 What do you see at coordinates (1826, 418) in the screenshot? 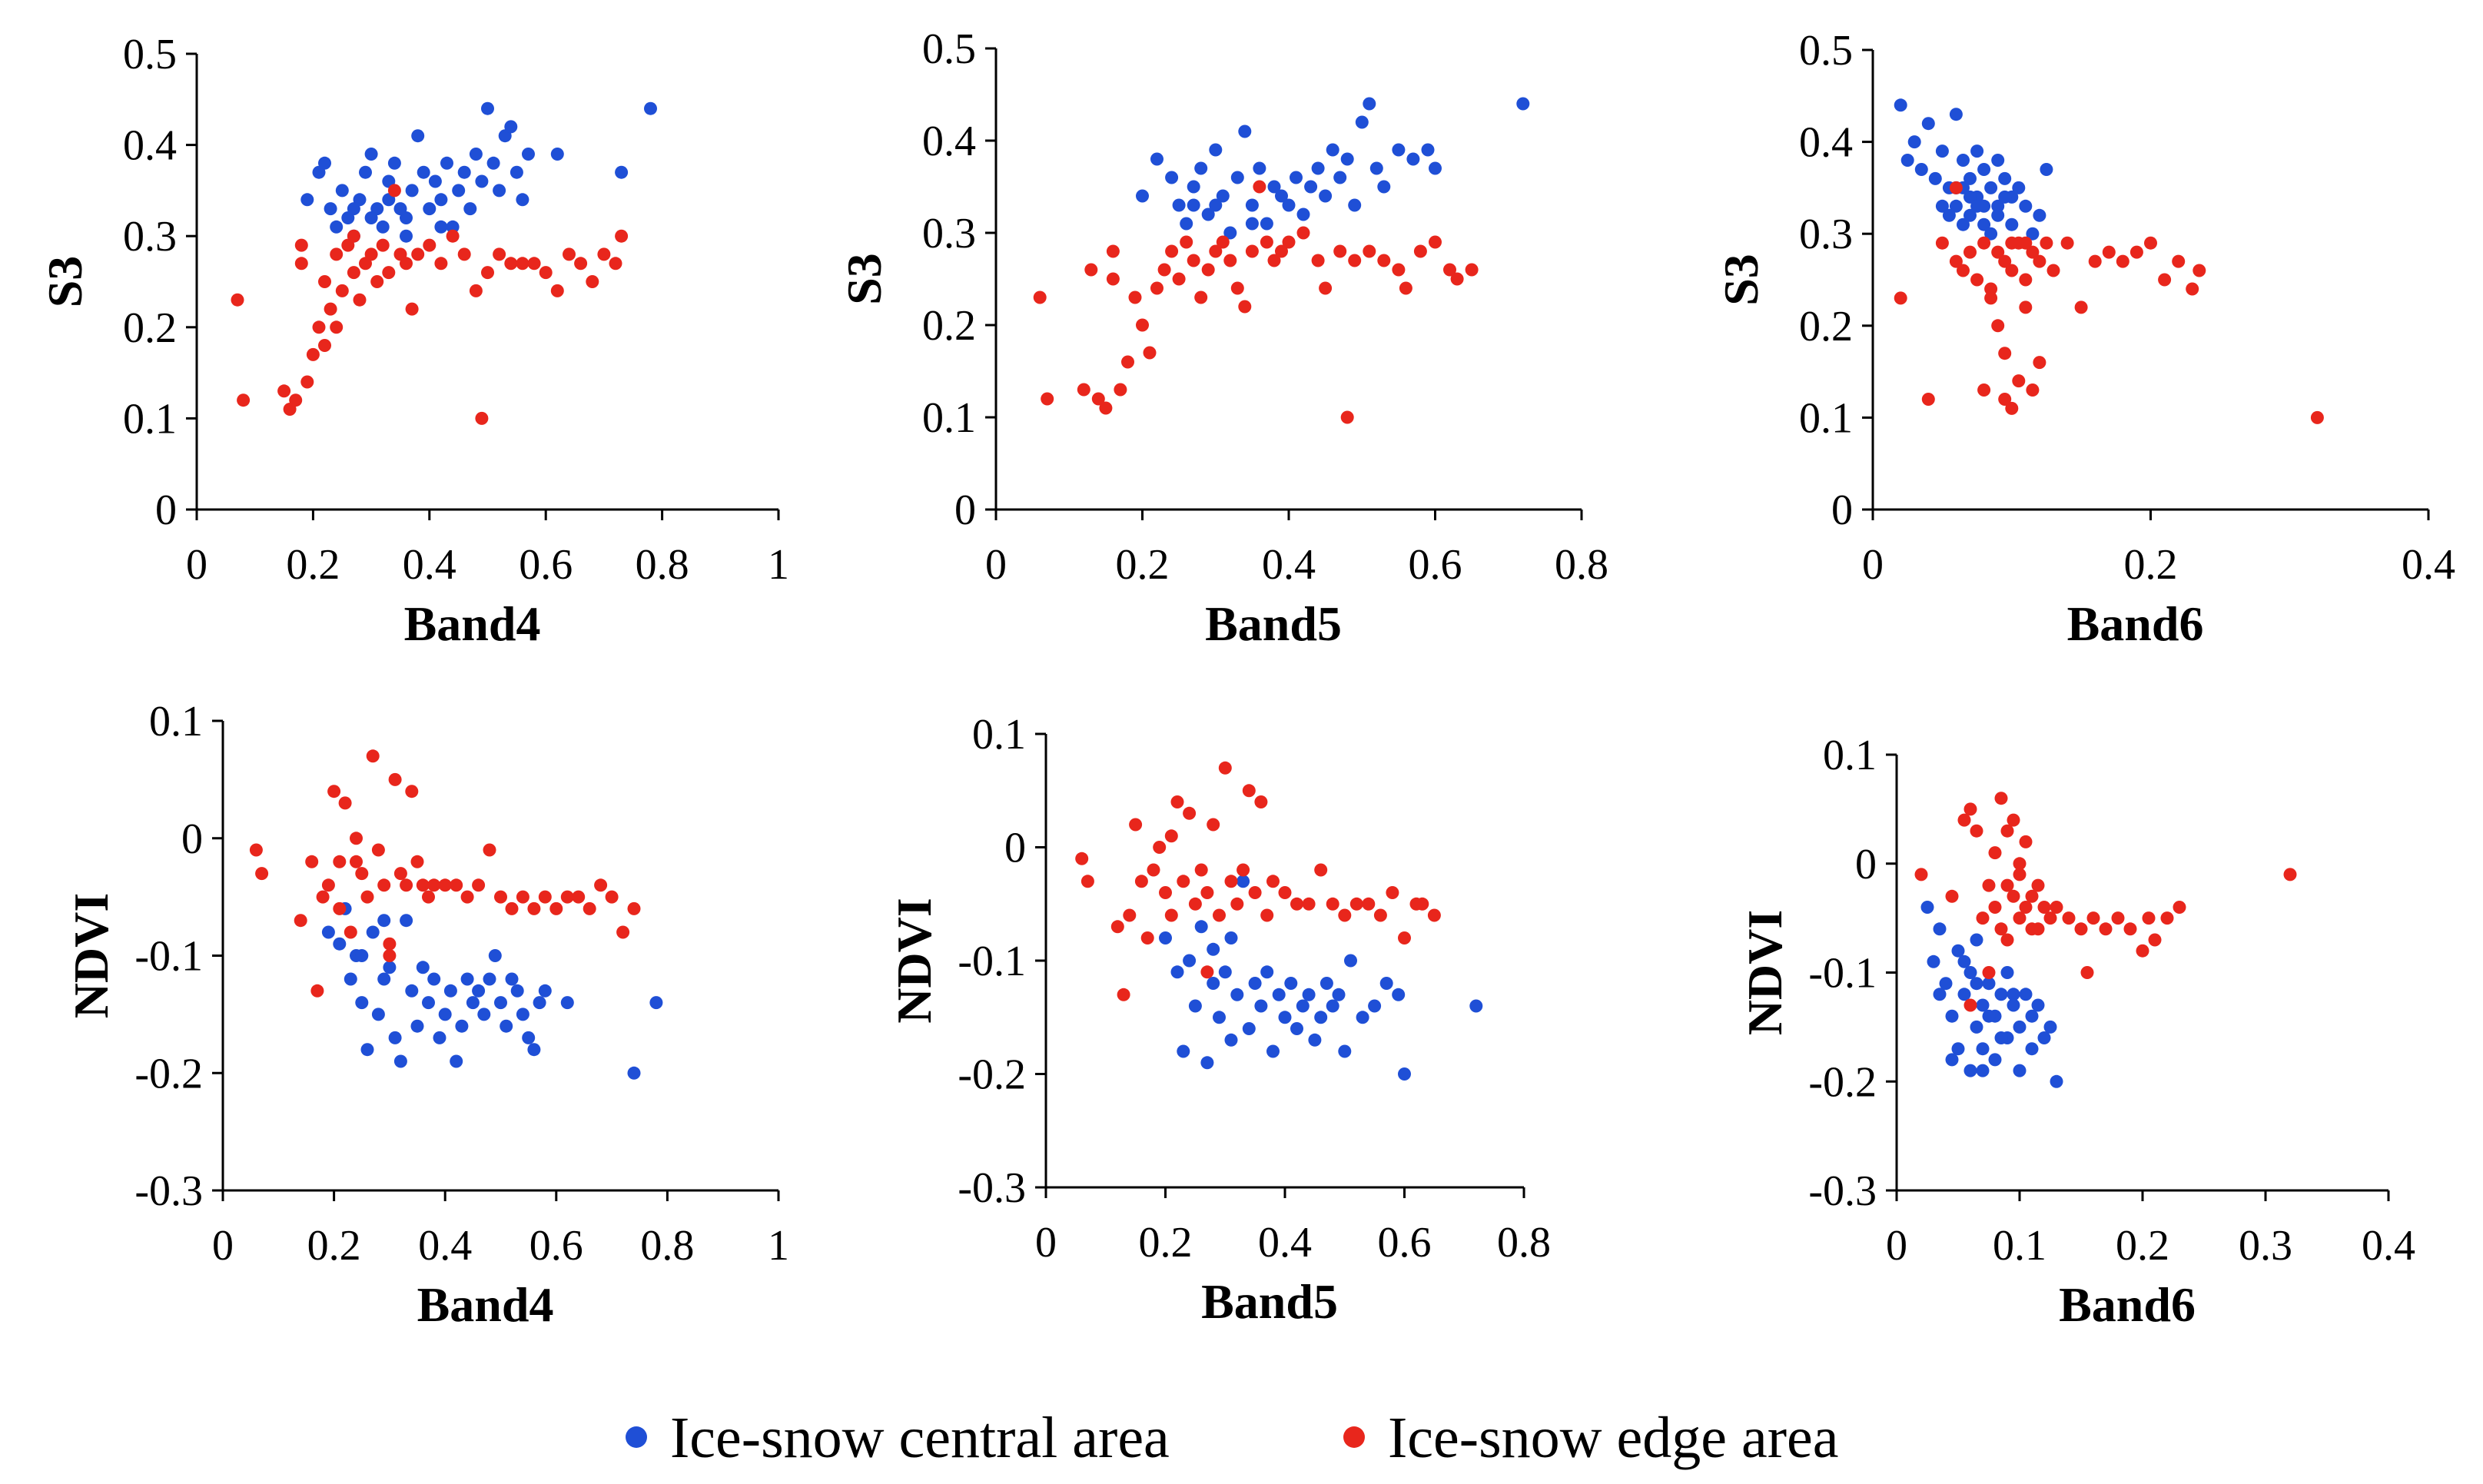
I see `y-tick-label: 0.1` at bounding box center [1826, 418].